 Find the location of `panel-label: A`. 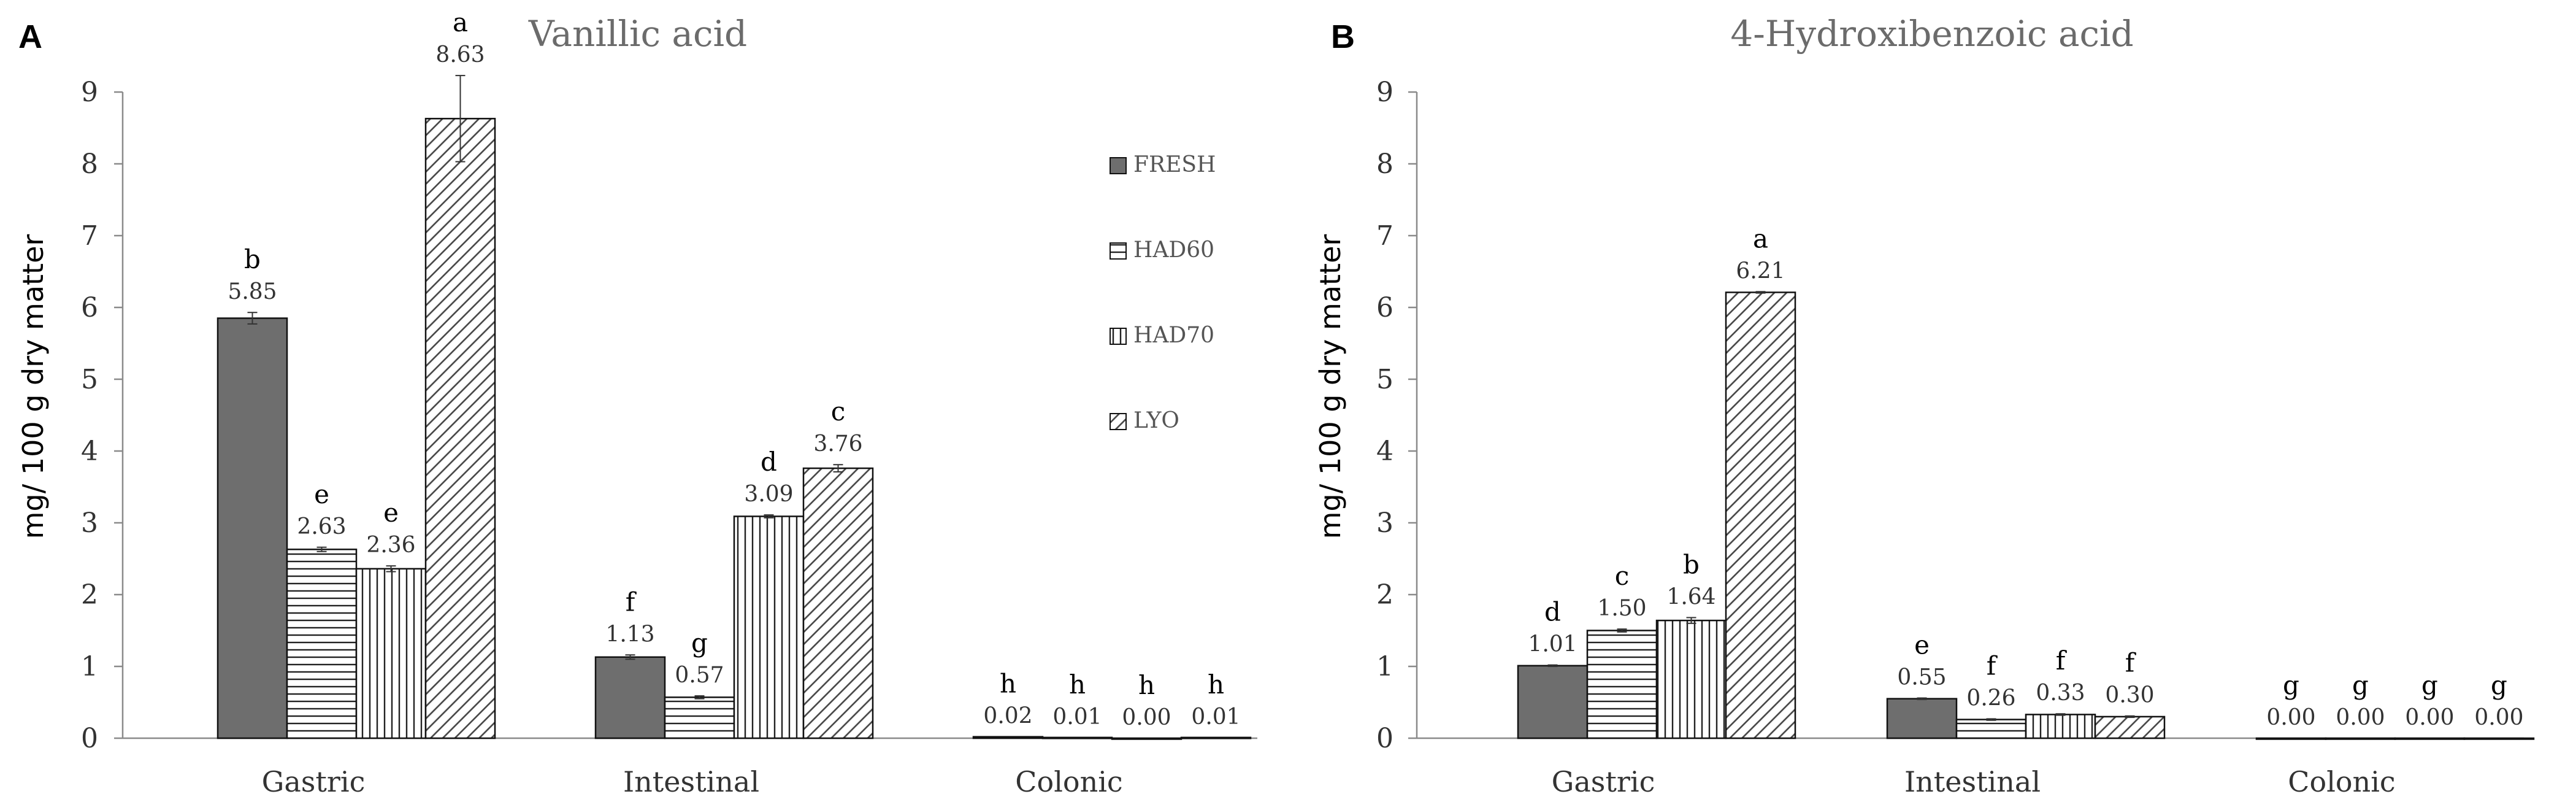

panel-label: A is located at coordinates (30, 36).